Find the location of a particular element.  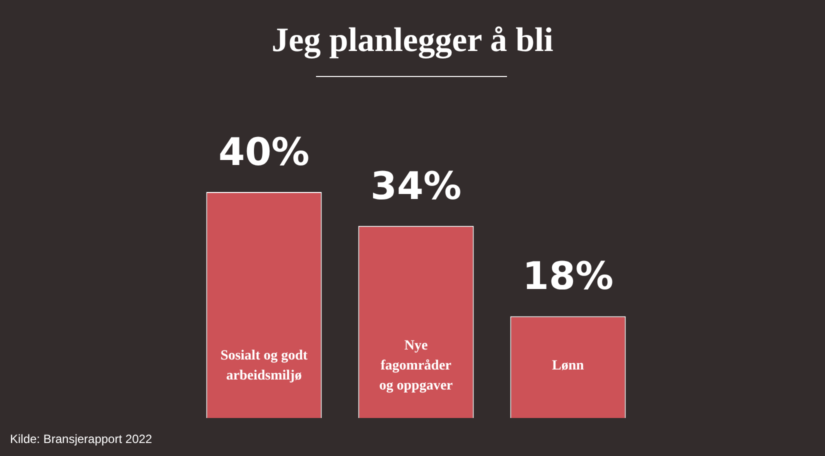

chart-title: Jeg planlegger å bli is located at coordinates (412, 41).